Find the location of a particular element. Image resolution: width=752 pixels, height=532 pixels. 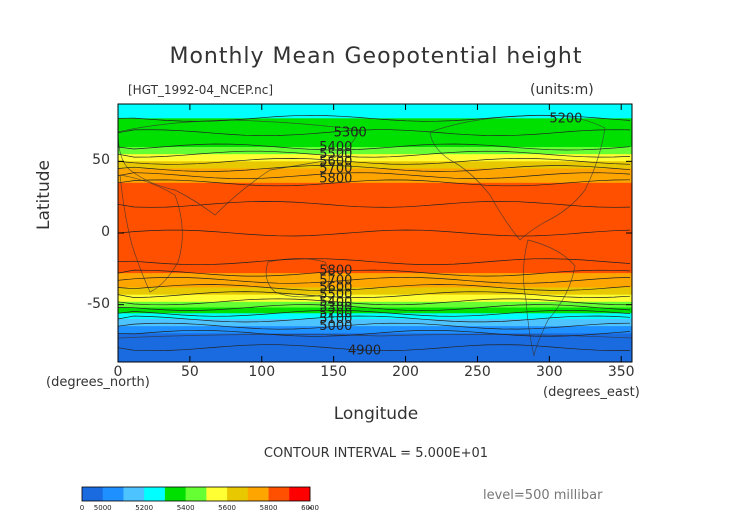

colorbar-label: 5400 is located at coordinates (185, 508).